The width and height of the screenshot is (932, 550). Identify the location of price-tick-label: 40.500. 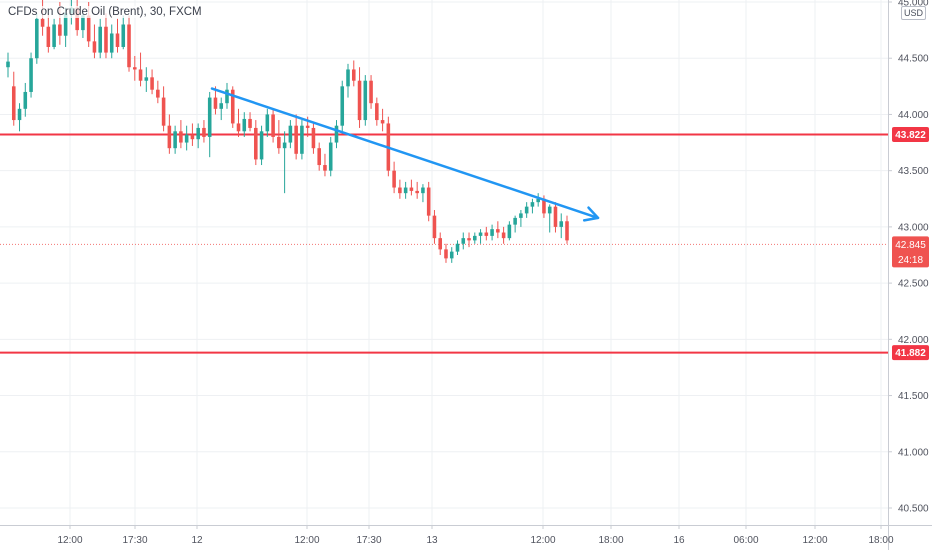
(913, 509).